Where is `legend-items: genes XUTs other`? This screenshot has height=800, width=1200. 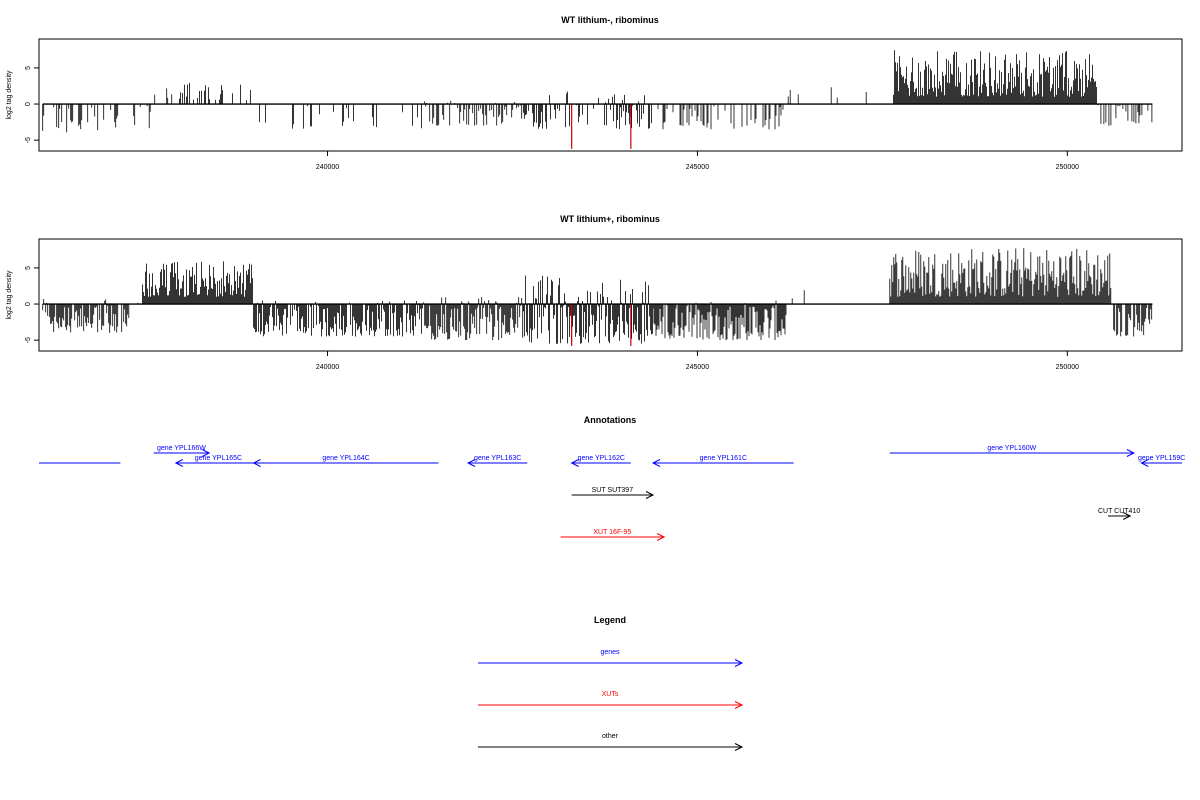
legend-items: genes XUTs other is located at coordinates (611, 700).